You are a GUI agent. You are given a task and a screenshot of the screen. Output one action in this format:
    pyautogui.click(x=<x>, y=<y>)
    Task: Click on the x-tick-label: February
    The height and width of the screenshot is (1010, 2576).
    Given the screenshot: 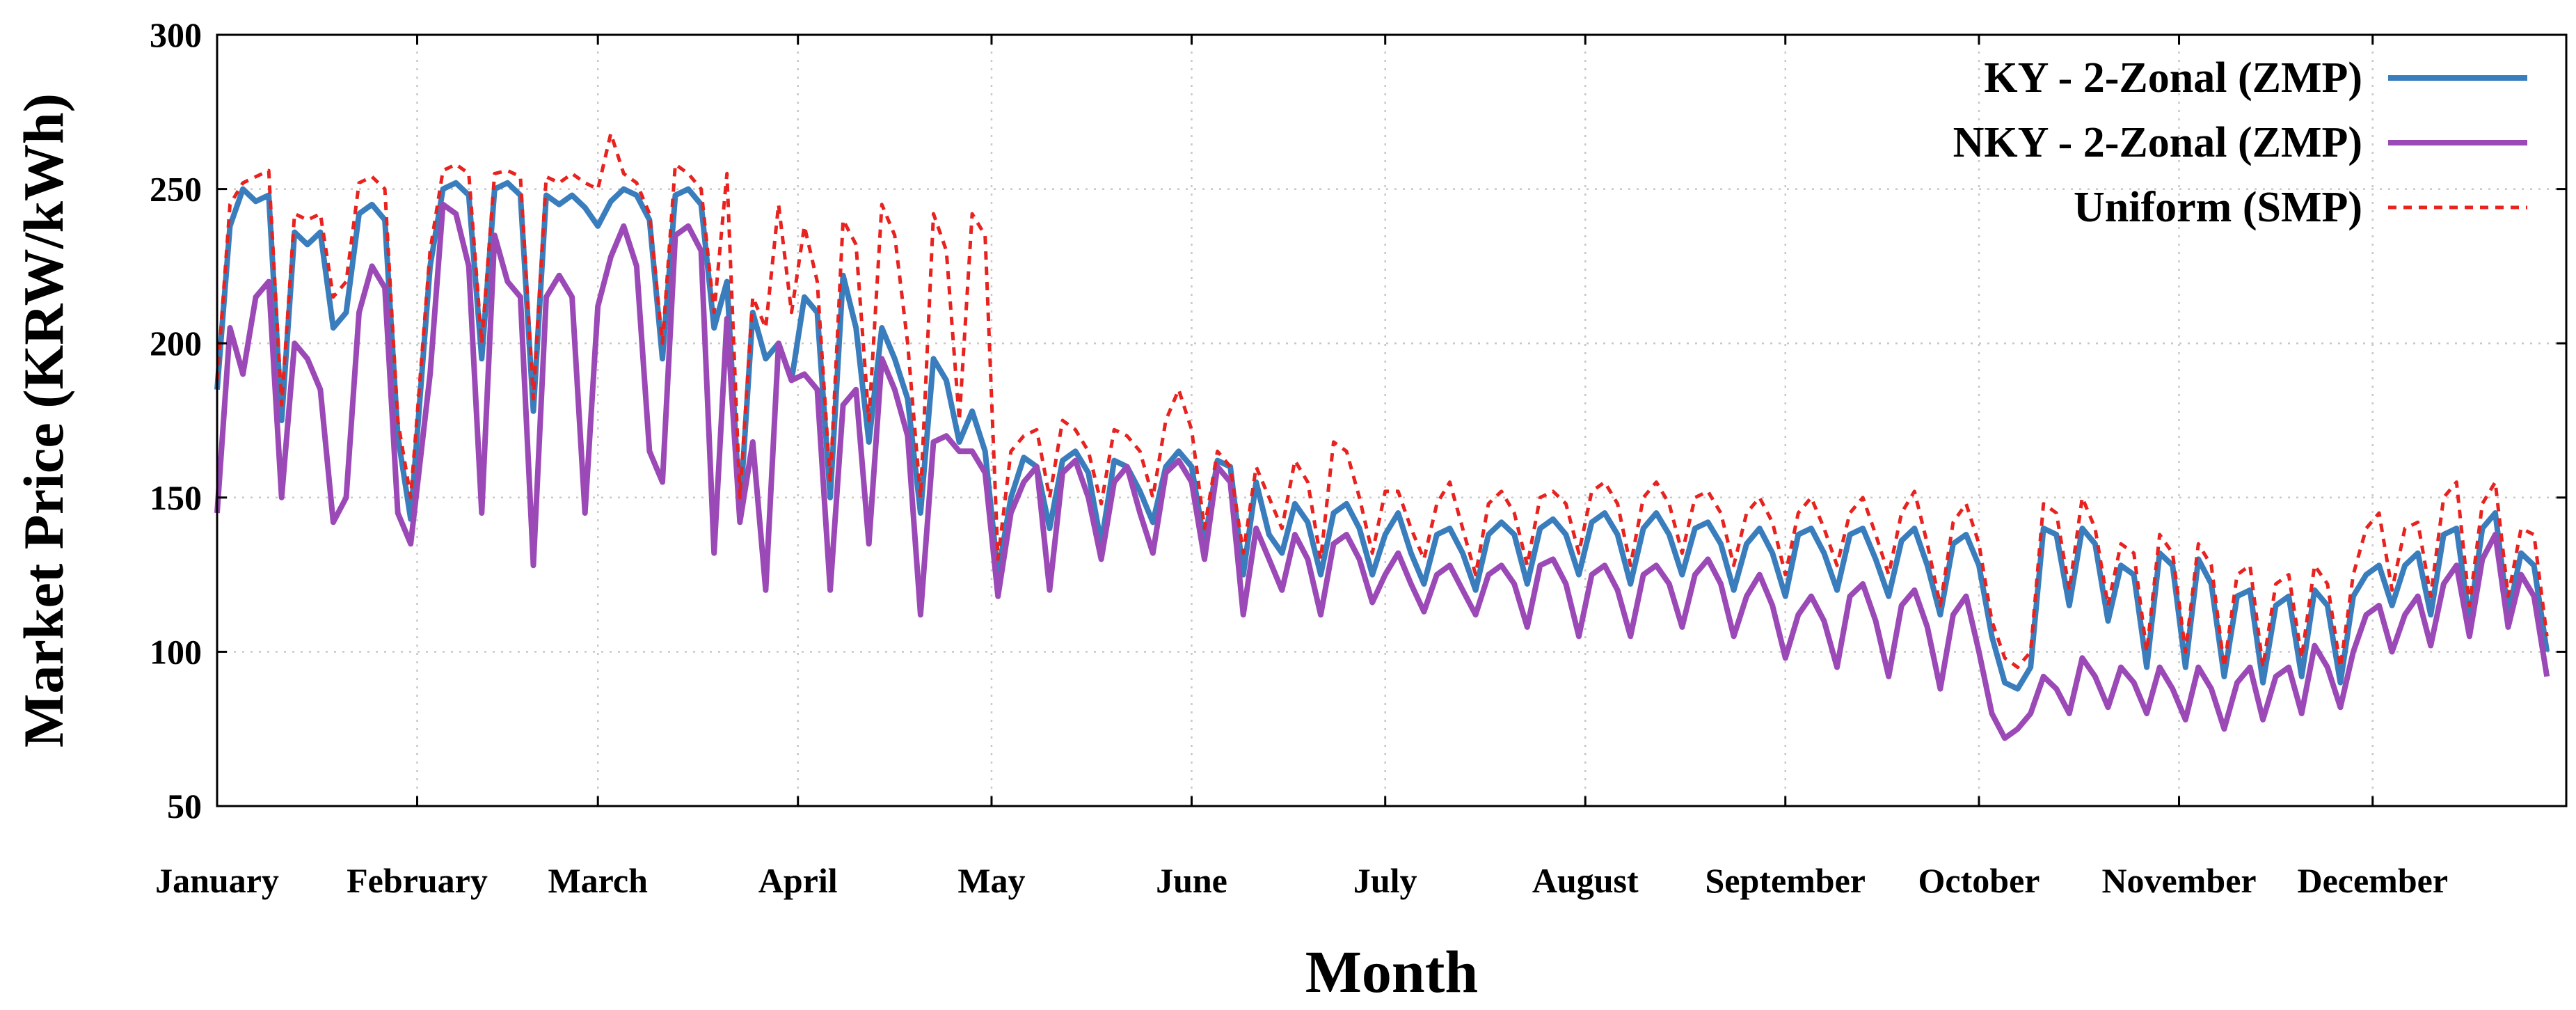 What is the action you would take?
    pyautogui.click(x=417, y=880)
    